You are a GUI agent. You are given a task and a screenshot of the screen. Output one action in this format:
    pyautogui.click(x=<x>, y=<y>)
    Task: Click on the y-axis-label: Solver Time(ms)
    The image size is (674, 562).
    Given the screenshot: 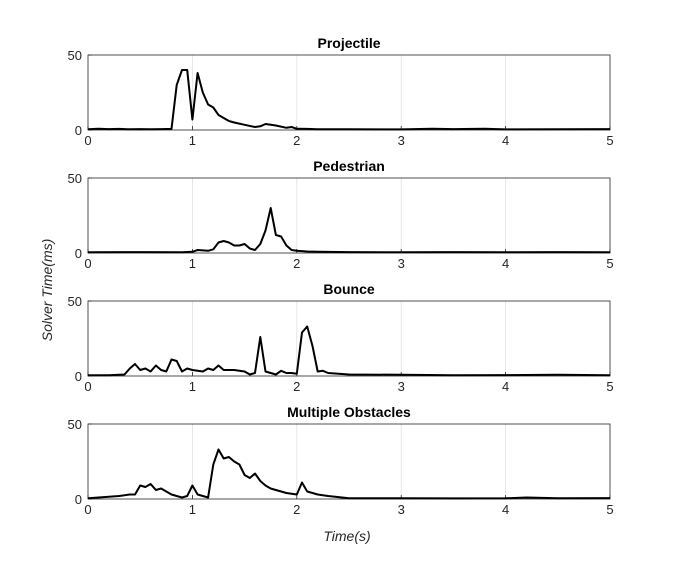 What is the action you would take?
    pyautogui.click(x=47, y=290)
    